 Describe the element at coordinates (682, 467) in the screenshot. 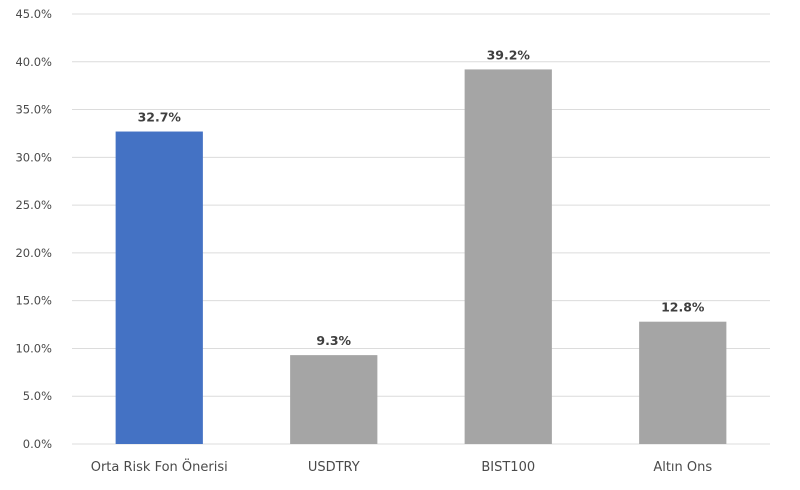

I see `x-category-label: Altın Ons` at that location.